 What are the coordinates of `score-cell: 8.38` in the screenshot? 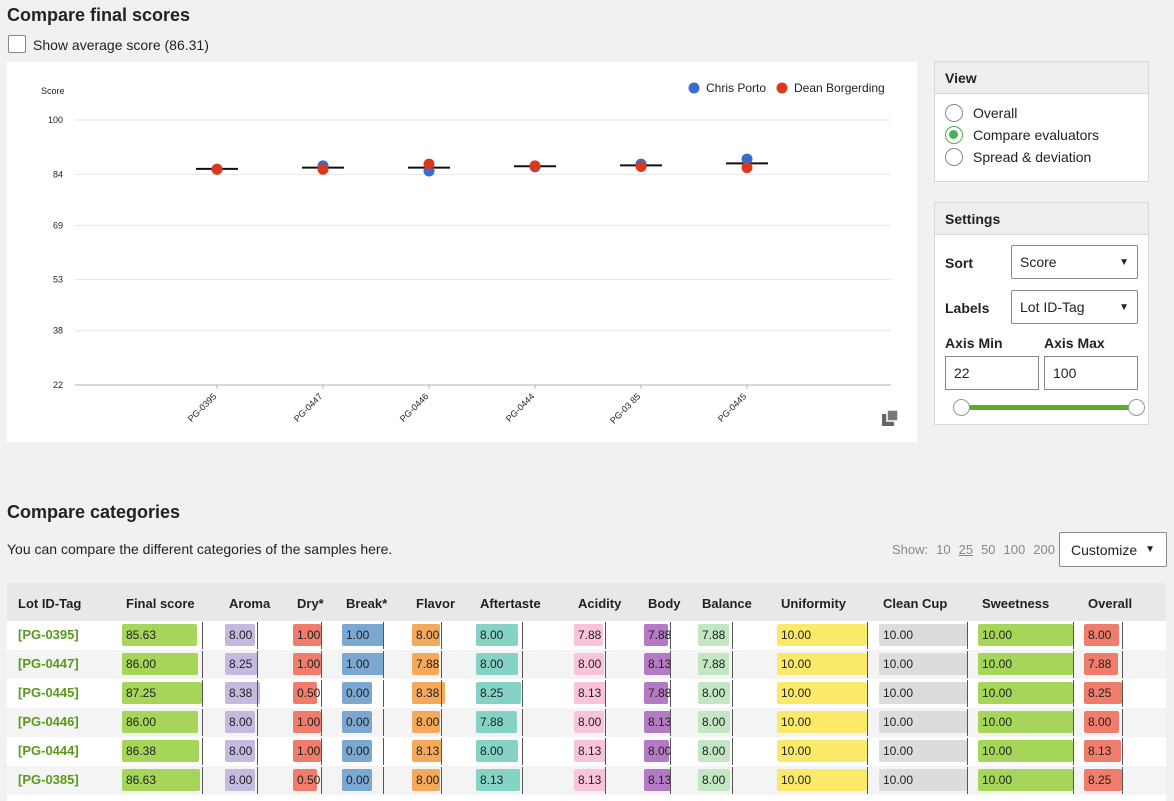 It's located at (242, 693).